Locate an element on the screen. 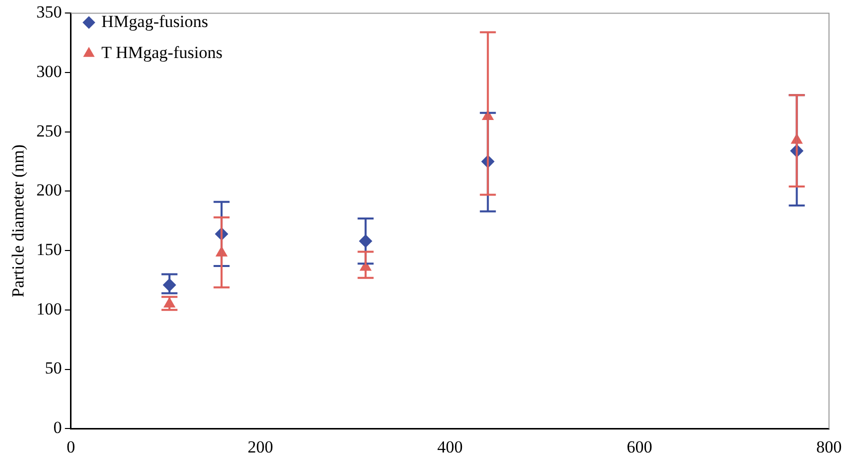 The width and height of the screenshot is (859, 461). x-tick-label: 200 is located at coordinates (261, 446).